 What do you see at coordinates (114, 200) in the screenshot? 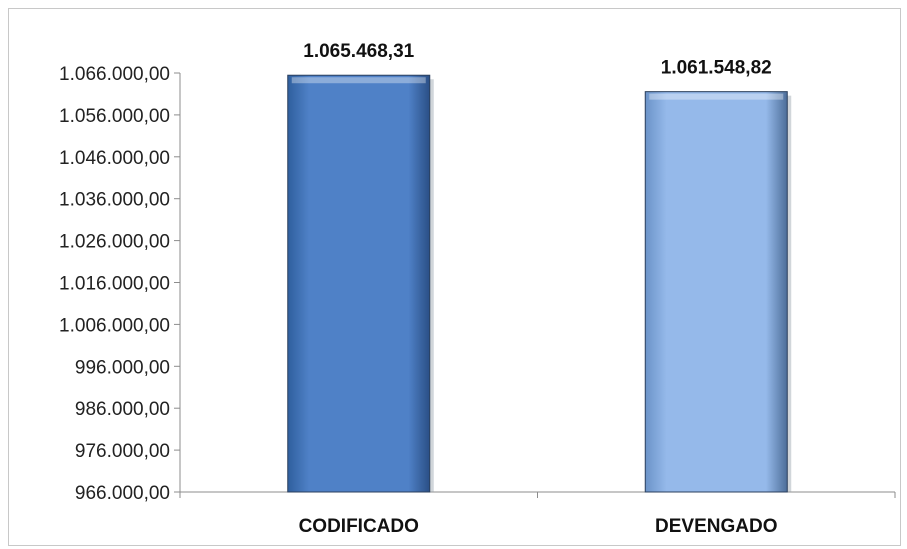
I see `y-tick-label: 1.036.000,00` at bounding box center [114, 200].